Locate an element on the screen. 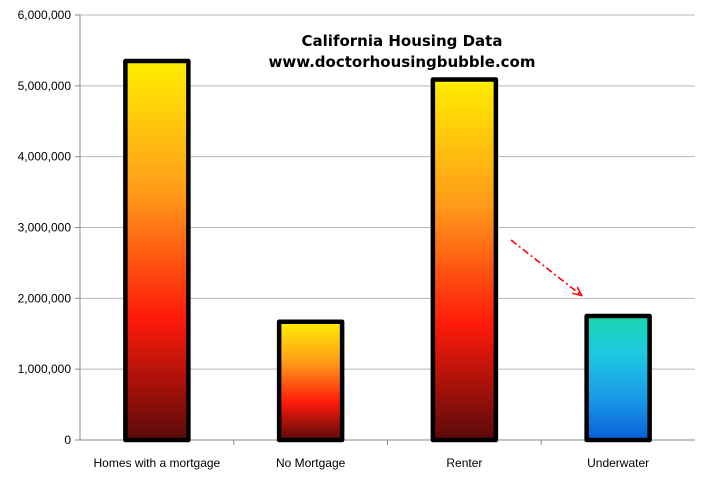  x-category-label: Underwater is located at coordinates (618, 463).